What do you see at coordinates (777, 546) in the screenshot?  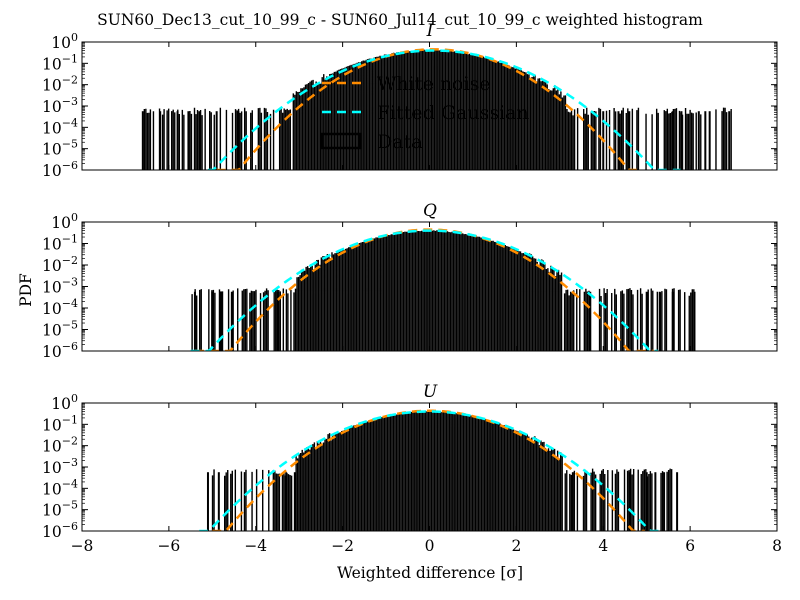 I see `x-tick-label: 8` at bounding box center [777, 546].